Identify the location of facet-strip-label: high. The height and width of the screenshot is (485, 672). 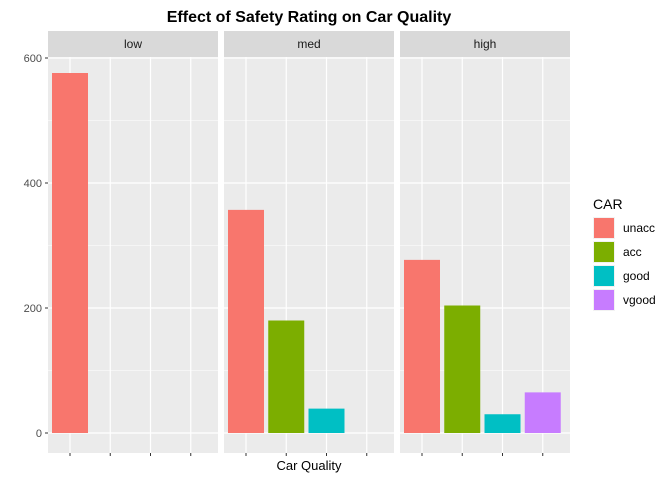
(485, 44).